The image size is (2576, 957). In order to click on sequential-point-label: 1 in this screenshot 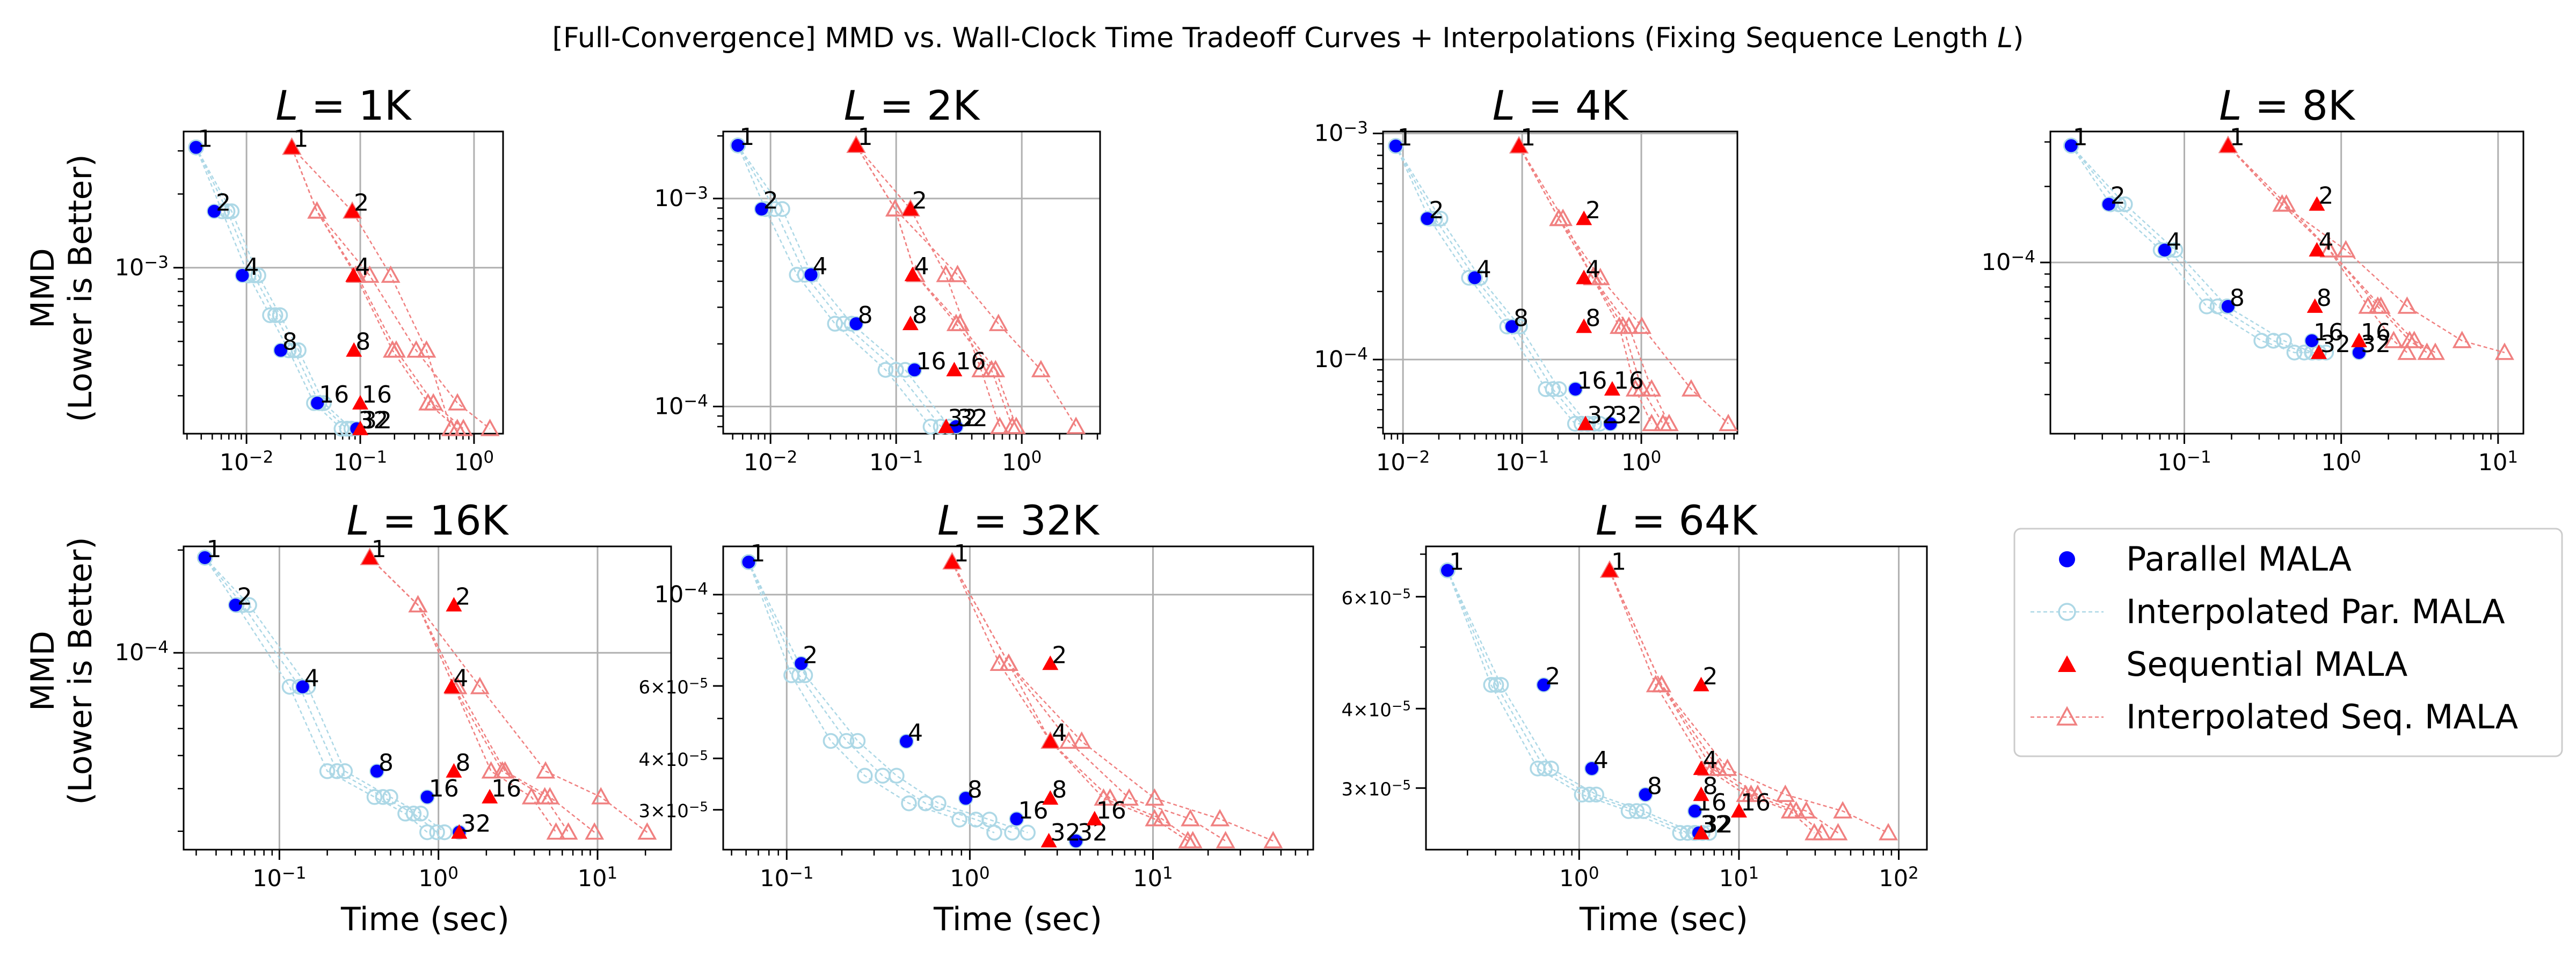, I will do `click(1528, 137)`.